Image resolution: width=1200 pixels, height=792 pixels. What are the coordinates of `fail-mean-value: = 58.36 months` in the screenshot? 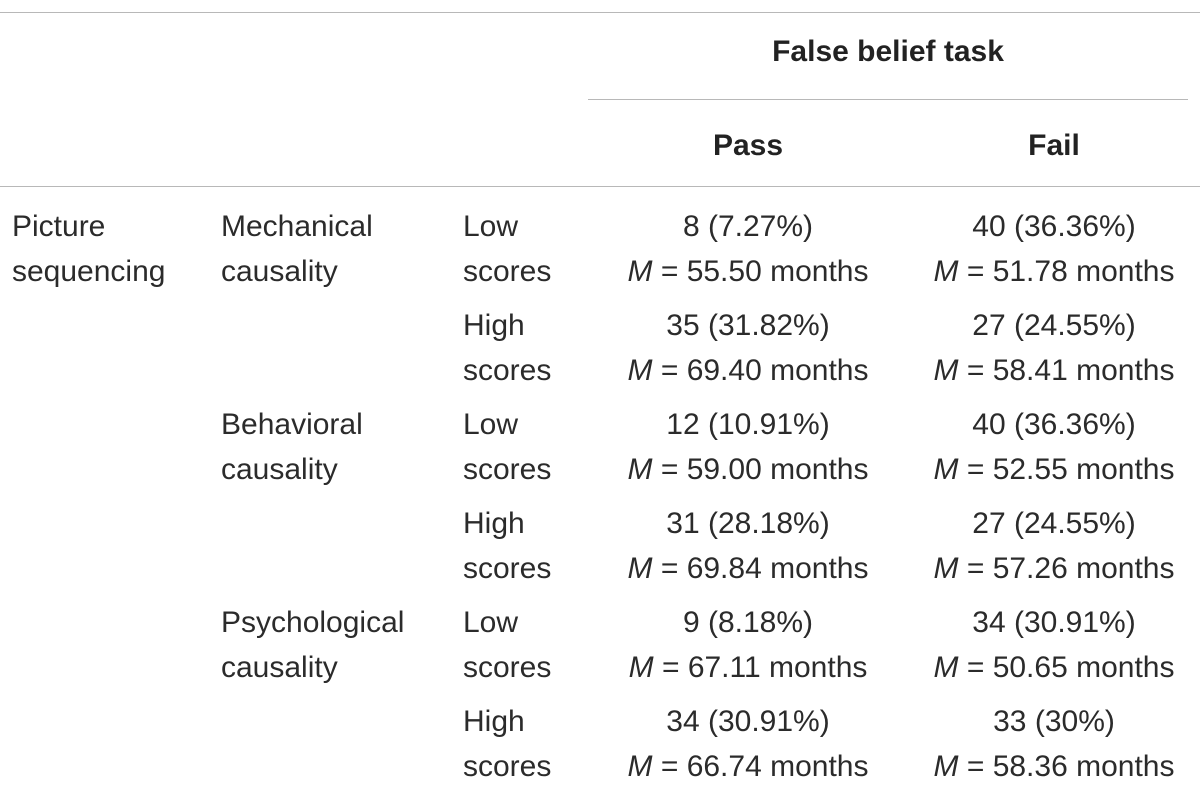 It's located at (1066, 766).